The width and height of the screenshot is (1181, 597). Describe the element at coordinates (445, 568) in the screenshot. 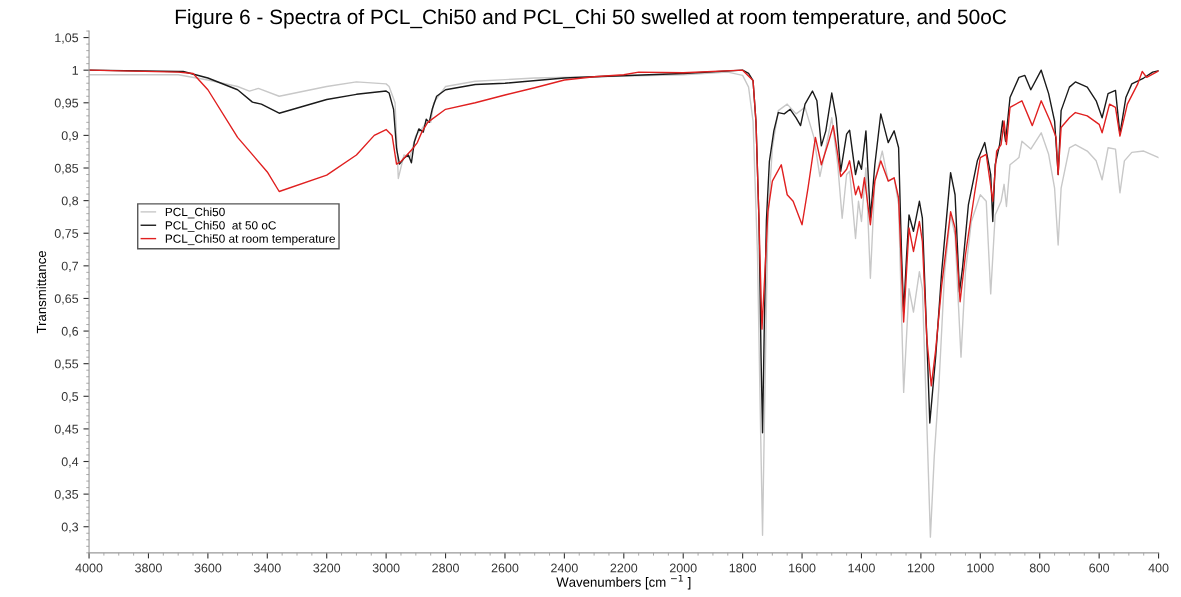

I see `x-tick-label: 2800` at that location.